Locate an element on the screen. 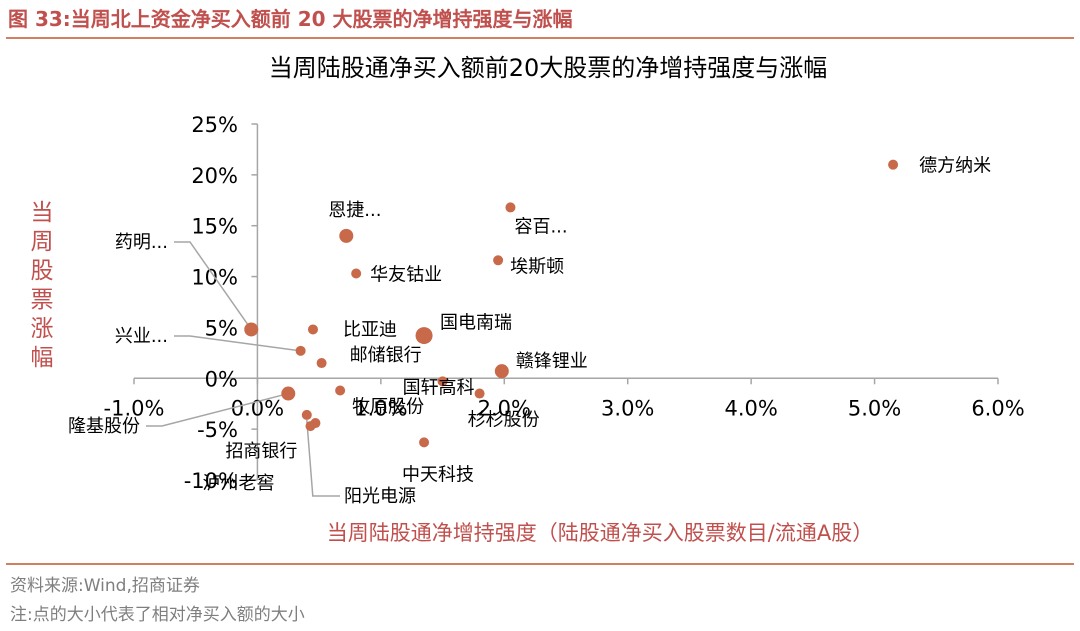  y-axis-title-char: 涨 is located at coordinates (42, 329).